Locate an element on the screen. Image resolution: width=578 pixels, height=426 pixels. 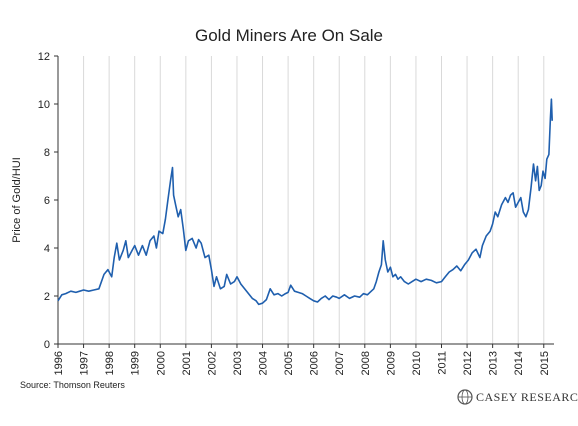
x-tick-label-2006: 2006 is located at coordinates (315, 363).